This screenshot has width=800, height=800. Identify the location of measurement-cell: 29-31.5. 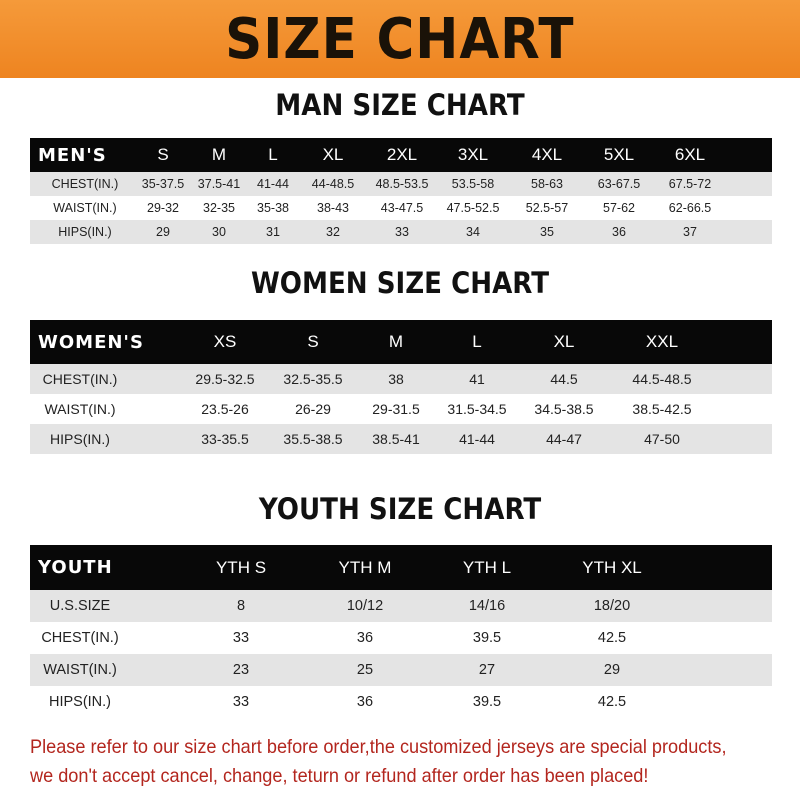
(396, 409).